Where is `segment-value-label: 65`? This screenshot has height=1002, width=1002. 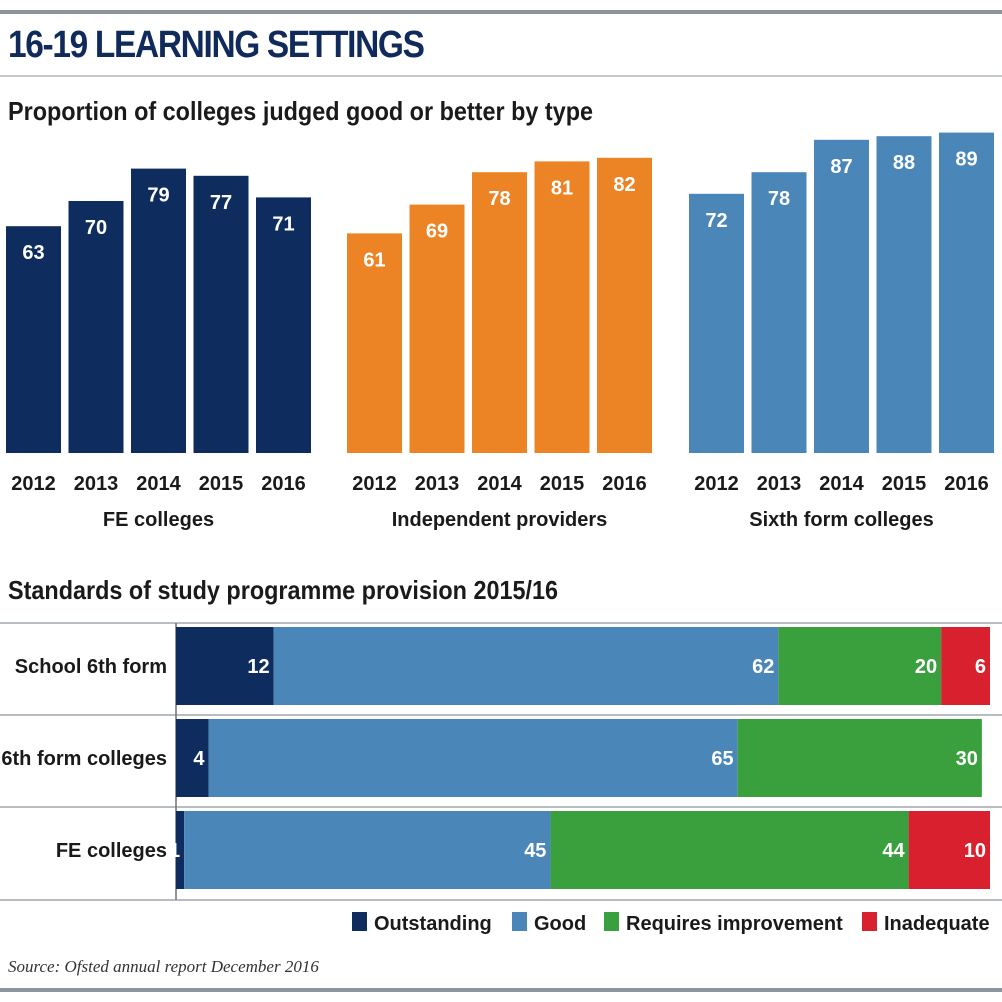 segment-value-label: 65 is located at coordinates (722, 759).